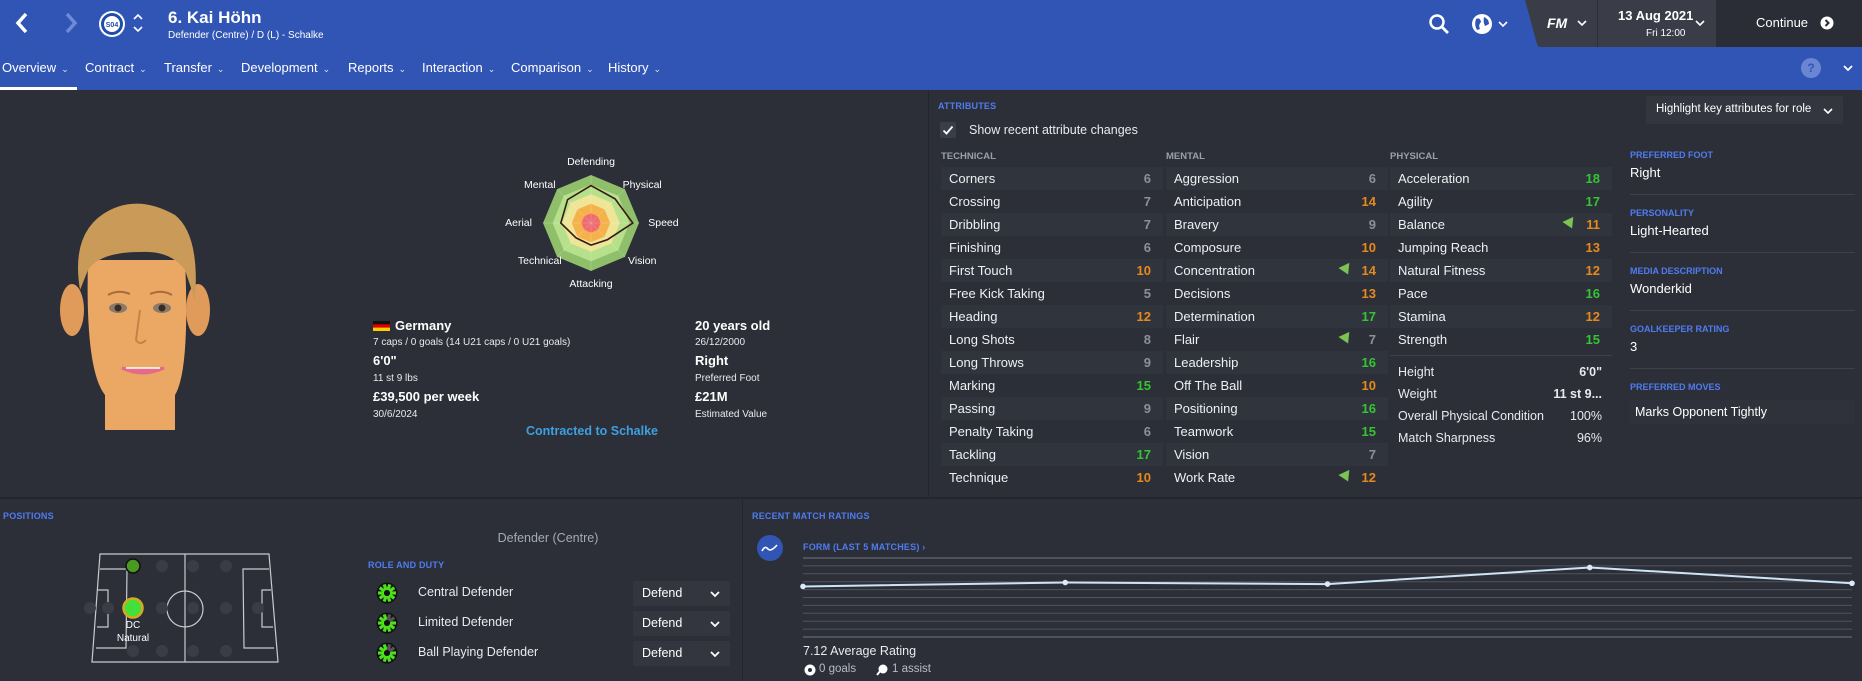 This screenshot has height=681, width=1862. What do you see at coordinates (1052, 408) in the screenshot?
I see `attribute-row-passing: Passing 9` at bounding box center [1052, 408].